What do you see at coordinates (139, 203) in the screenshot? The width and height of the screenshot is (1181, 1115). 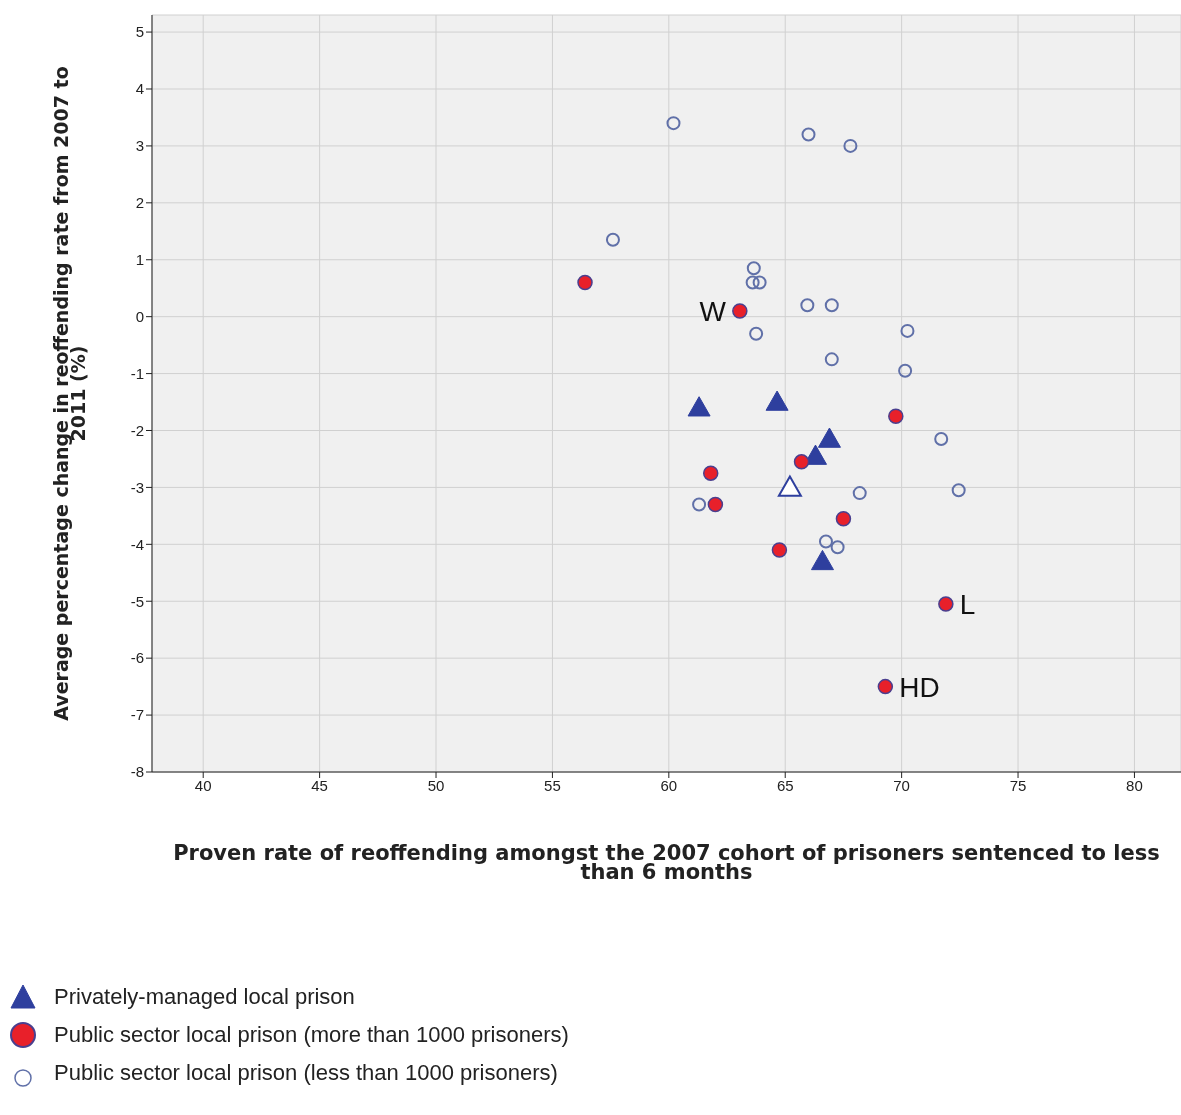 I see `y-tick-label: 2` at bounding box center [139, 203].